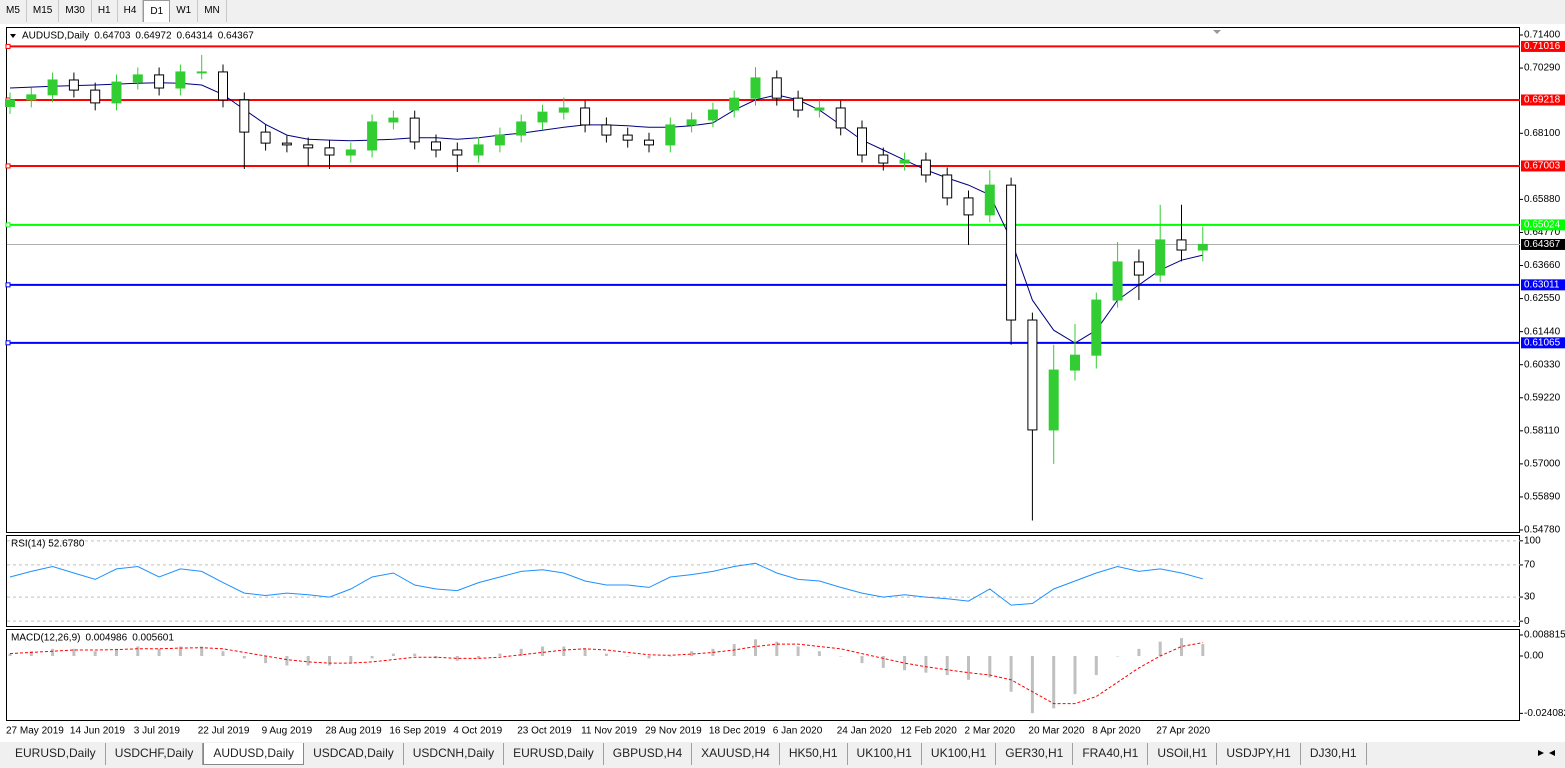  Describe the element at coordinates (1542, 342) in the screenshot. I see `level-price-label: 0.61065` at that location.